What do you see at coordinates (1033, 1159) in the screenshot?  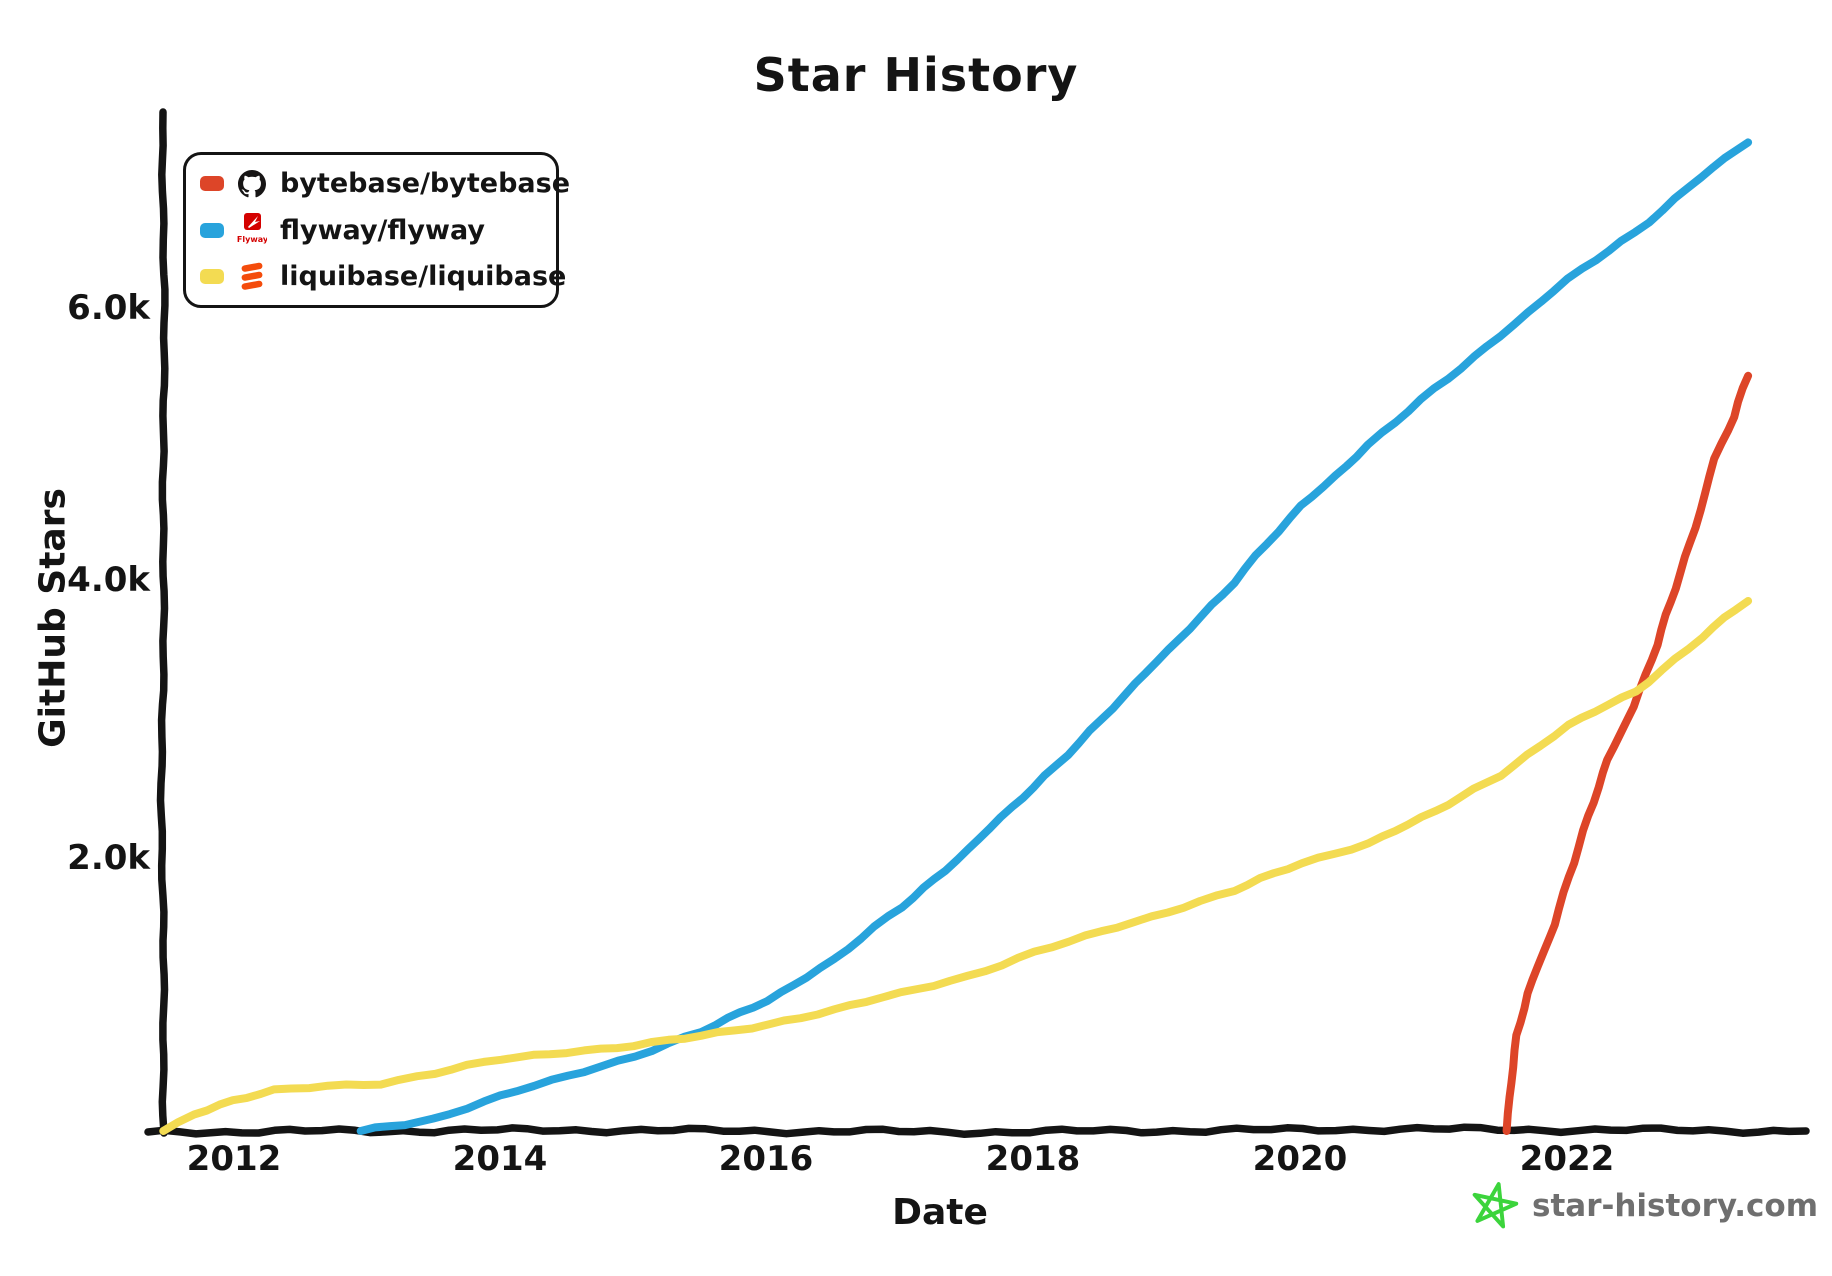 I see `x-tick-2018: 2018` at bounding box center [1033, 1159].